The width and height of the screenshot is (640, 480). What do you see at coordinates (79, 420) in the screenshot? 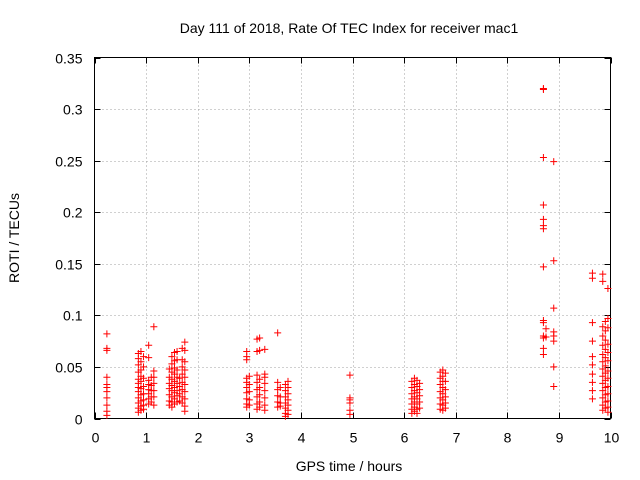
I see `y-tick-label: 0` at bounding box center [79, 420].